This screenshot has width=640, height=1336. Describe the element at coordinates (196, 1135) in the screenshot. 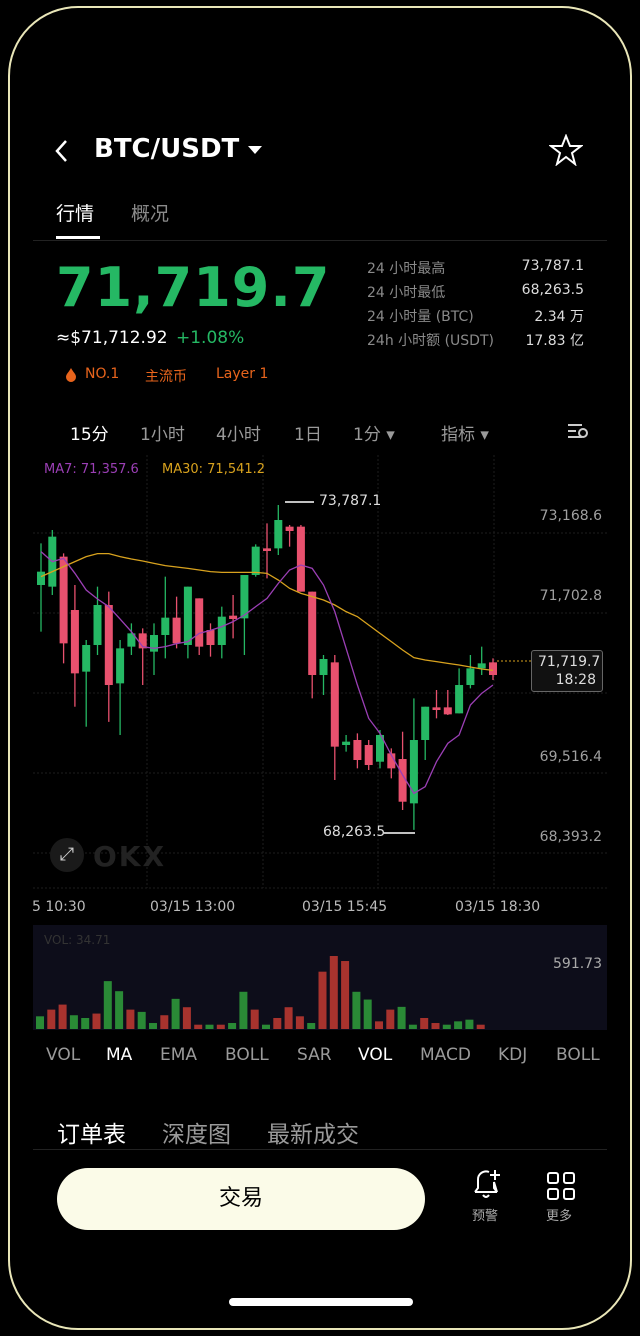

I see `tab-depth: 深度图` at that location.